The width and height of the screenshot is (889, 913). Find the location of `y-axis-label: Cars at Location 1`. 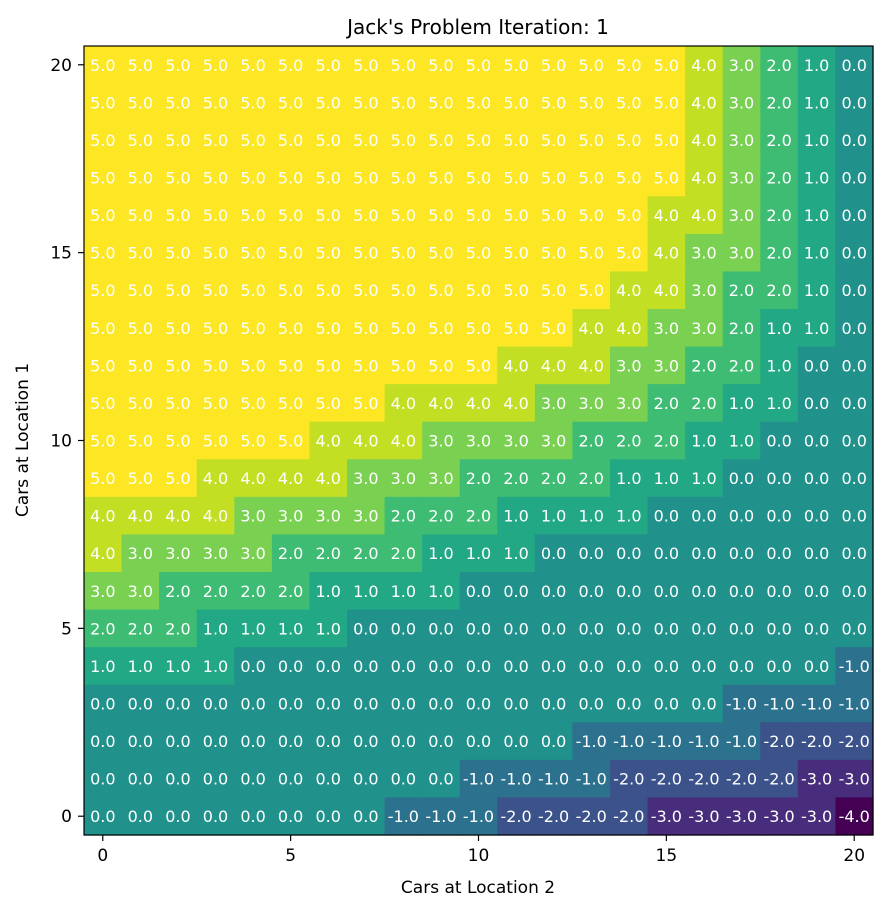

y-axis-label: Cars at Location 1 is located at coordinates (23, 440).